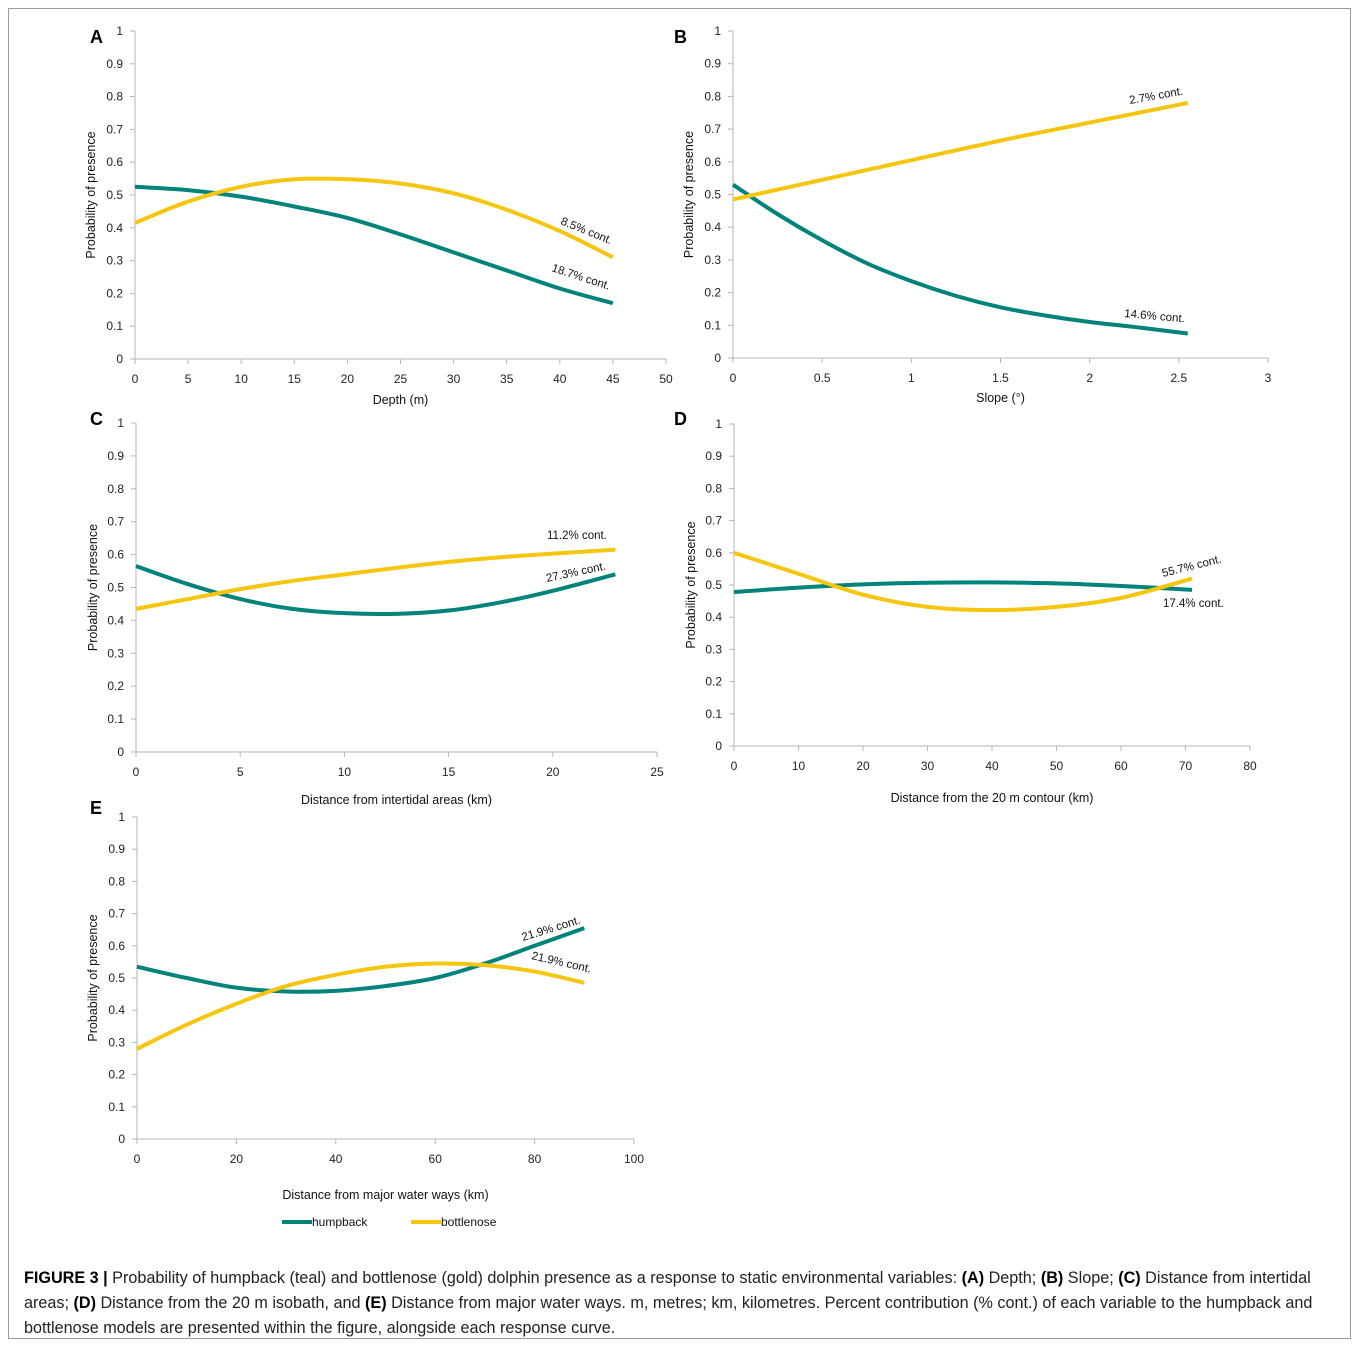 The image size is (1360, 1347). What do you see at coordinates (1192, 567) in the screenshot?
I see `annotation-bottlenose: 55.7% cont.` at bounding box center [1192, 567].